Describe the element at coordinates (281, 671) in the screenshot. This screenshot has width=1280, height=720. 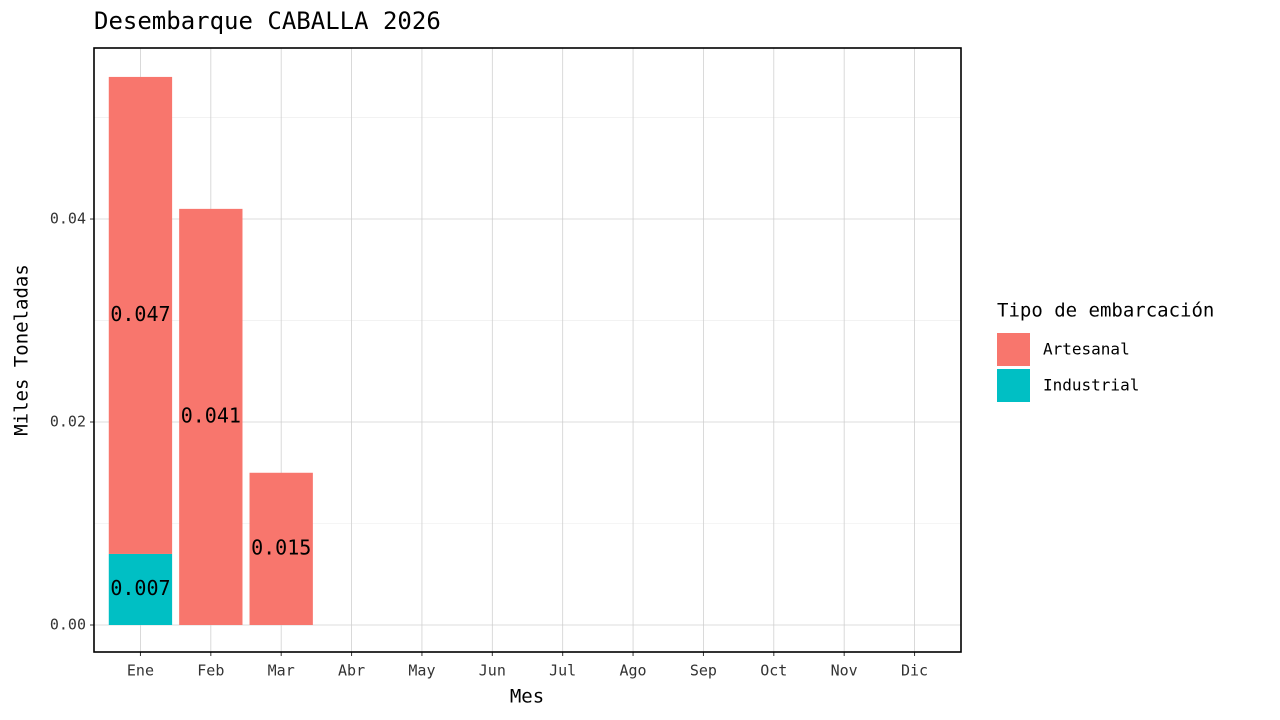
I see `x-tick-label: Mar` at that location.